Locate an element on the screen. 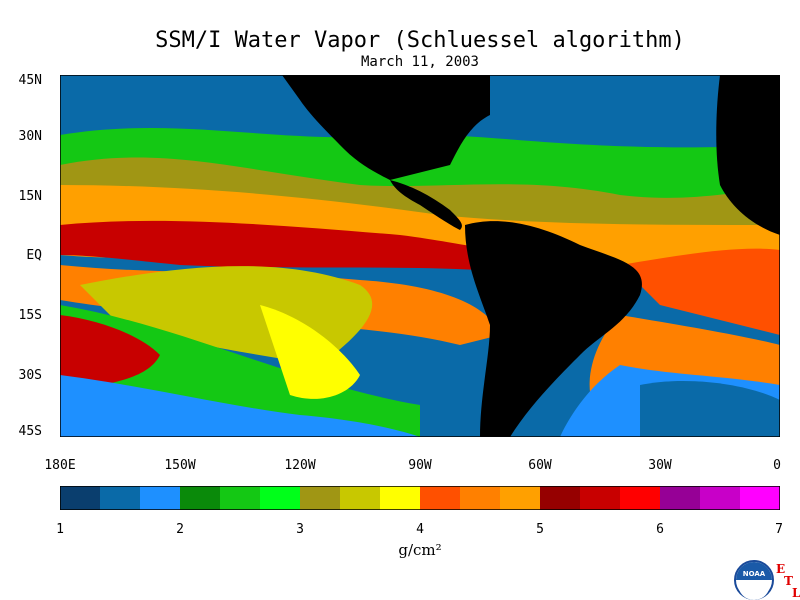 The width and height of the screenshot is (800, 600). x-tick-label: 30W is located at coordinates (660, 465).